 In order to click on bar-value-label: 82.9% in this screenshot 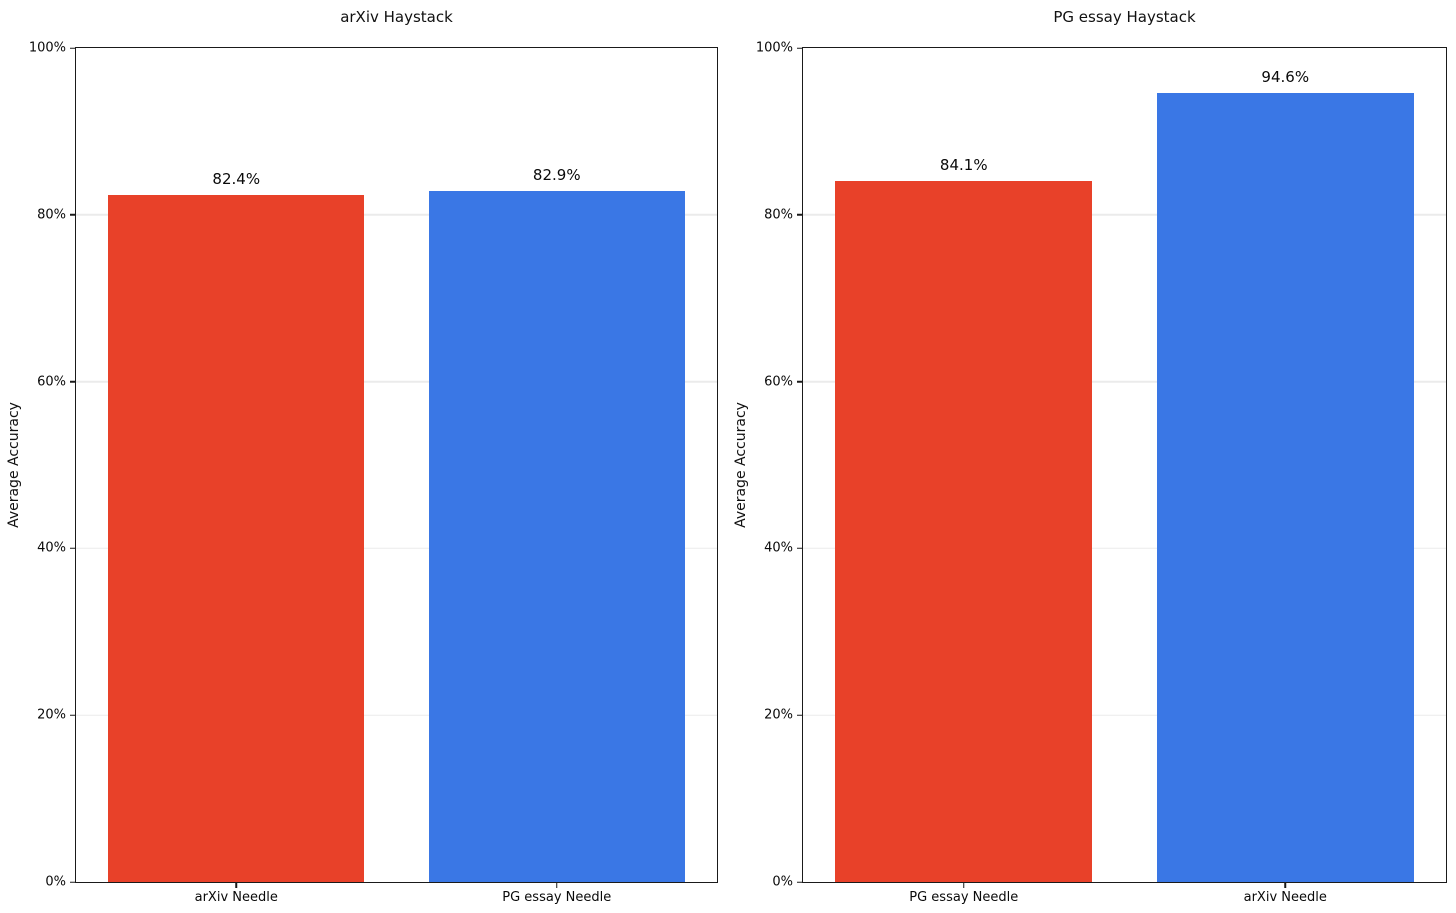, I will do `click(556, 174)`.